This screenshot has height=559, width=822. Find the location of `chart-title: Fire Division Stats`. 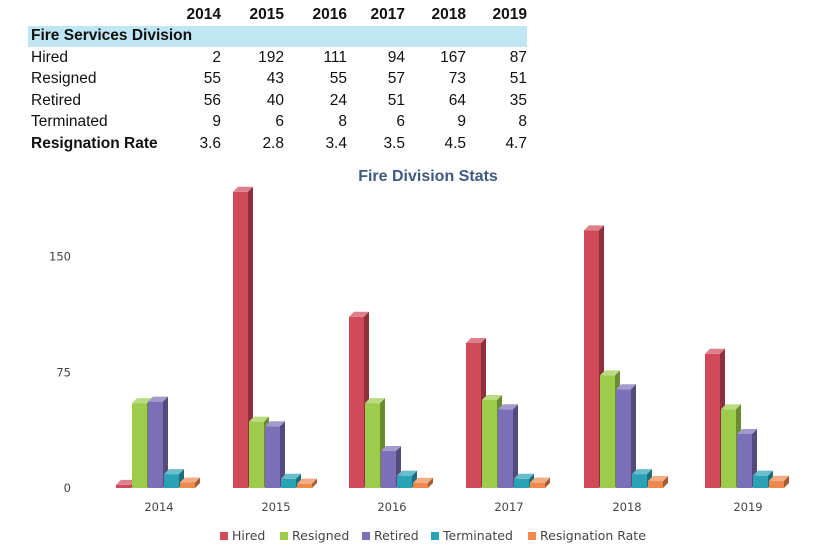

chart-title: Fire Division Stats is located at coordinates (428, 176).